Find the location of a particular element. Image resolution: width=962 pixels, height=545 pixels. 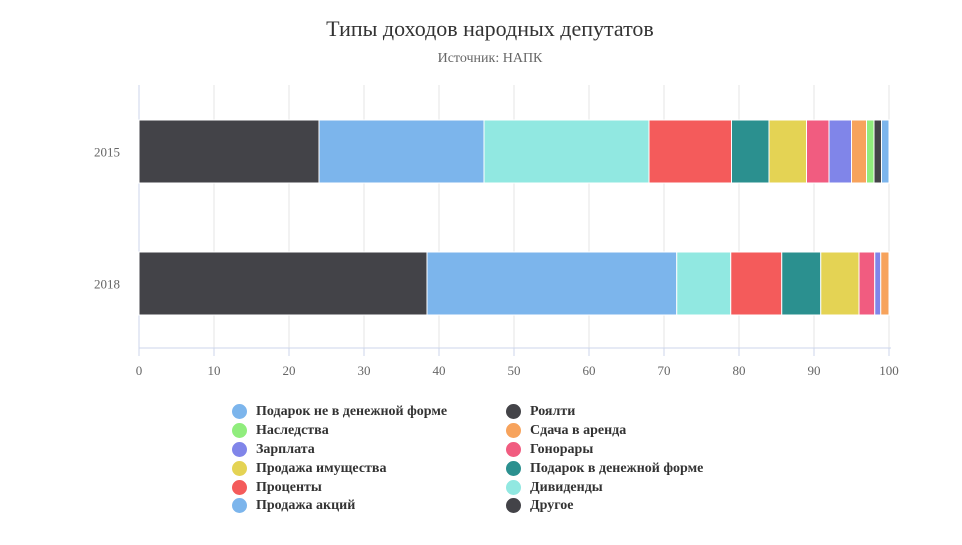

legend-item: Другое is located at coordinates (539, 505).